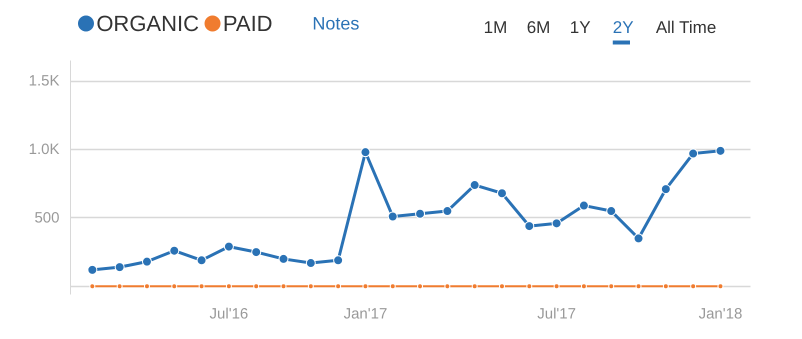 The width and height of the screenshot is (802, 339). Describe the element at coordinates (686, 27) in the screenshot. I see `text: All Time` at that location.